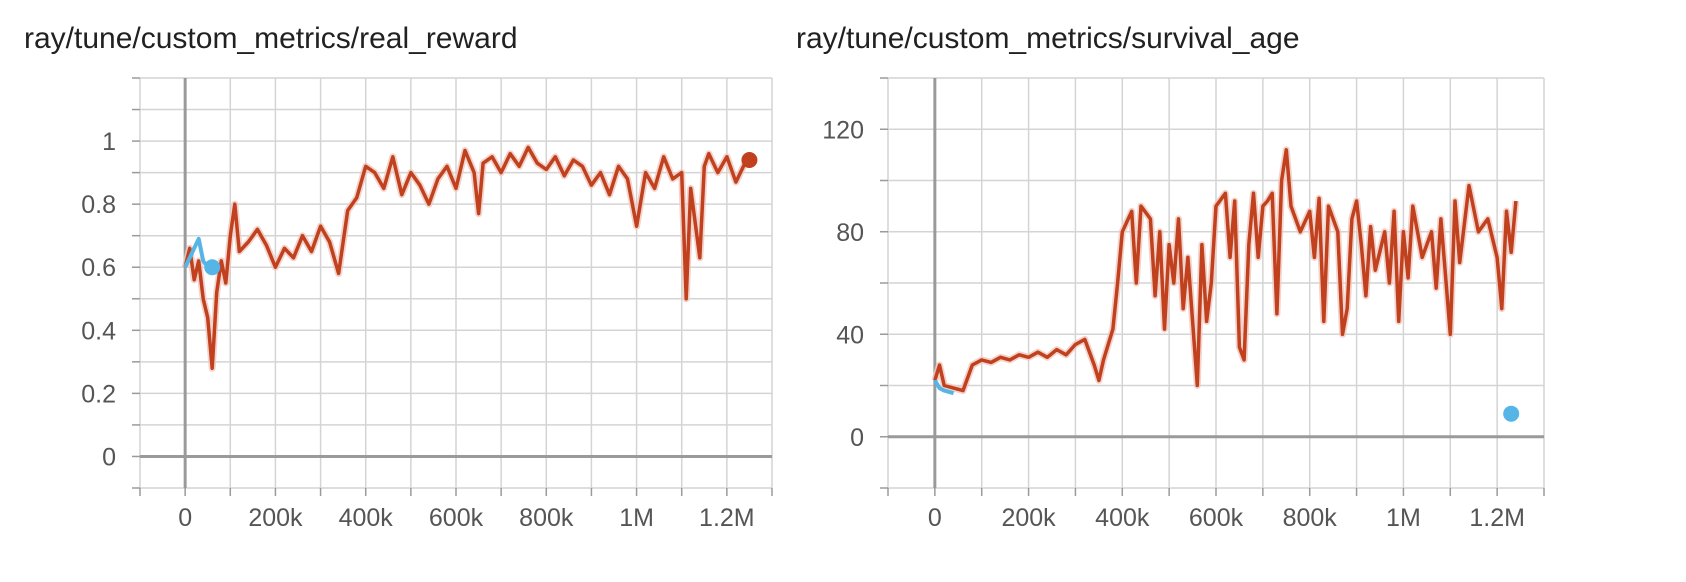 The image size is (1686, 582). Describe the element at coordinates (98, 205) in the screenshot. I see `y-tick-label: 0.8` at that location.